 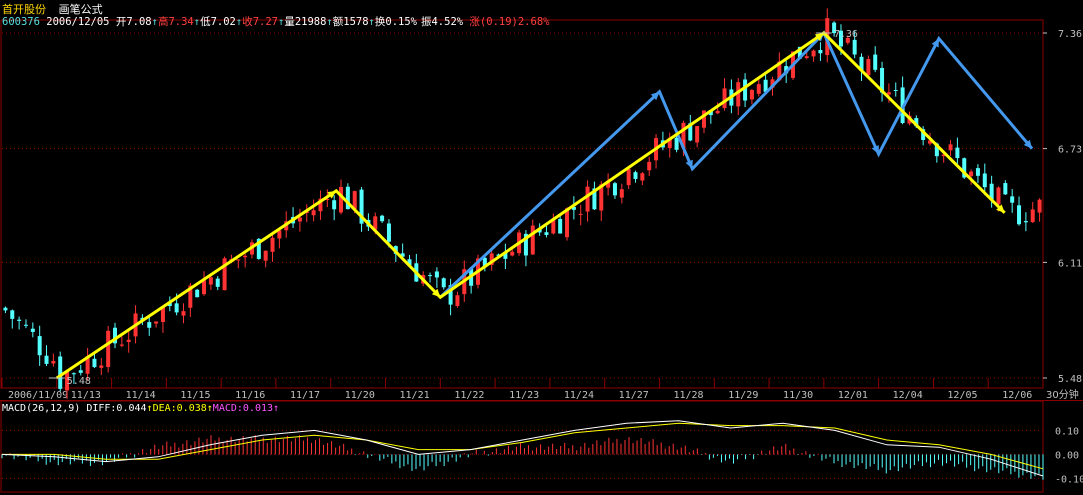 What do you see at coordinates (265, 22) in the screenshot?
I see `close-value: 7.27` at bounding box center [265, 22].